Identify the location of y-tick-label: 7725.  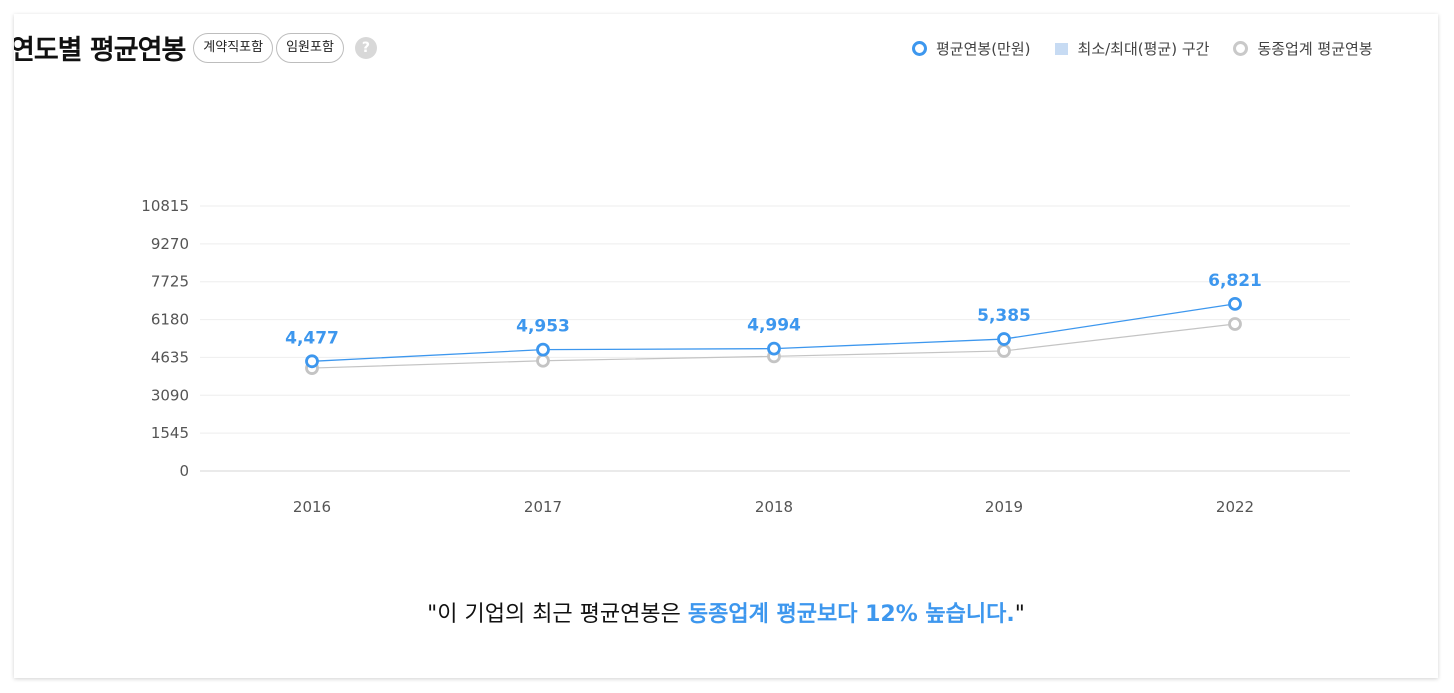
(170, 282).